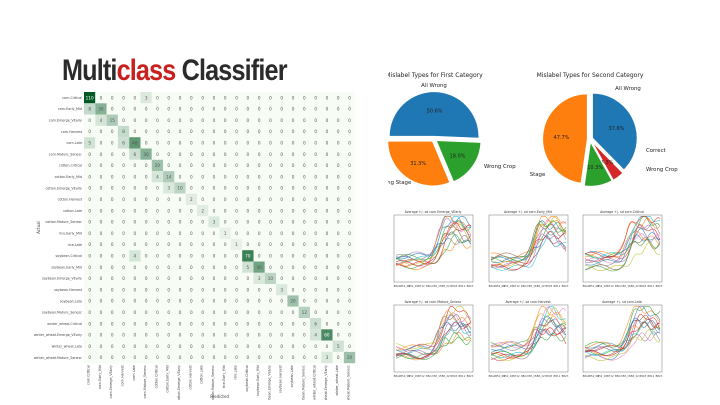 The height and width of the screenshot is (405, 720). Describe the element at coordinates (421, 286) in the screenshot. I see `x-tick-label: B712` at that location.